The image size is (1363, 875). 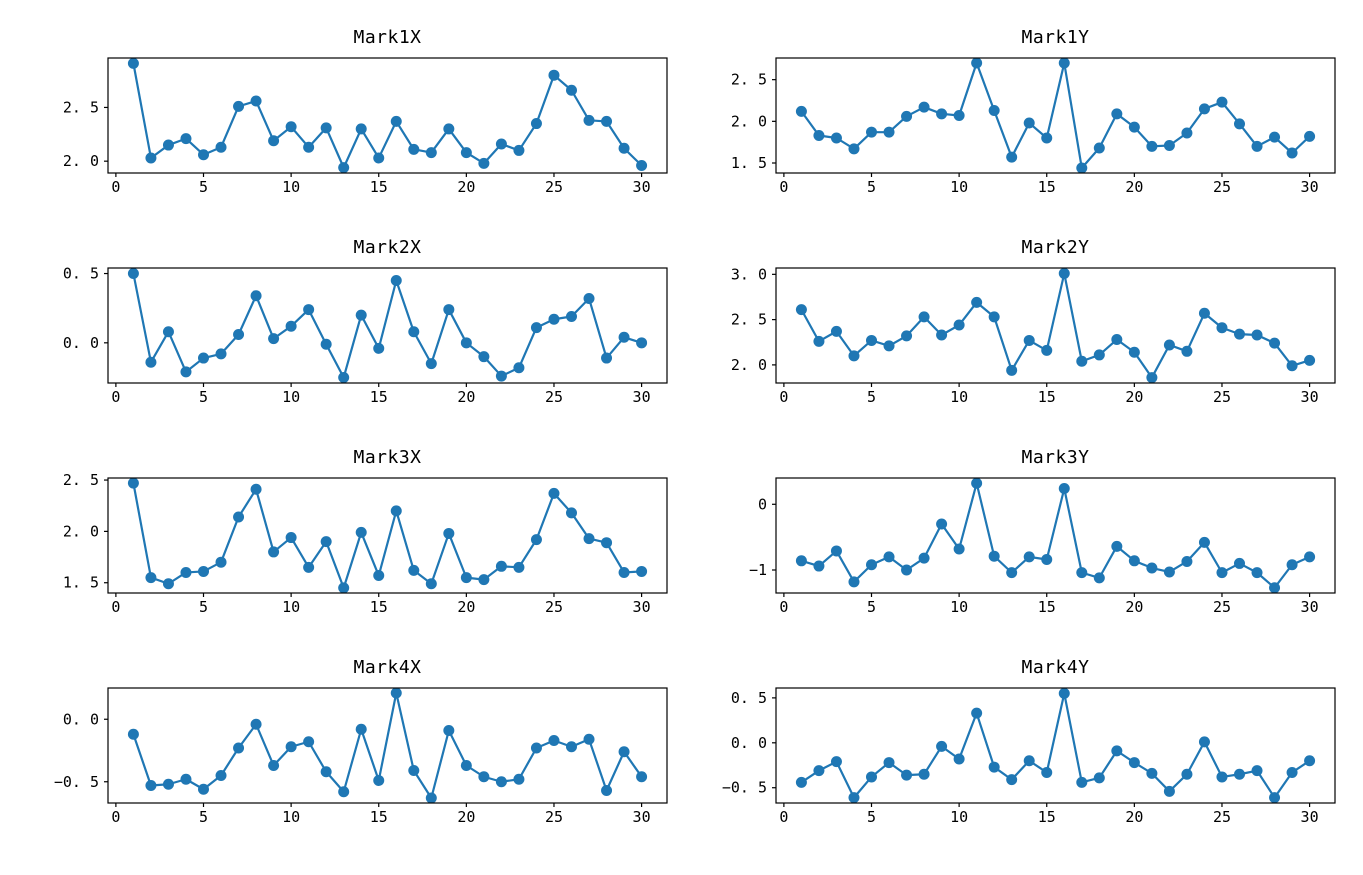 What do you see at coordinates (1029, 756) in the screenshot?
I see `mark4y-plot-area: 0 5 10 15 20 25 30 0. 5 0. 0 −0. 5` at bounding box center [1029, 756].